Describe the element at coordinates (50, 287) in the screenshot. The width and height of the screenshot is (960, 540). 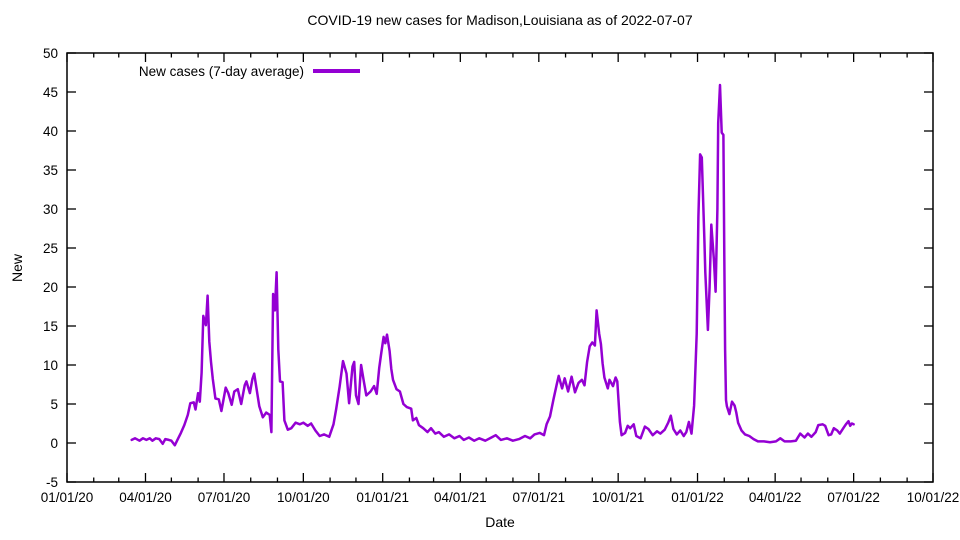
I see `y-tick-label: 20` at that location.